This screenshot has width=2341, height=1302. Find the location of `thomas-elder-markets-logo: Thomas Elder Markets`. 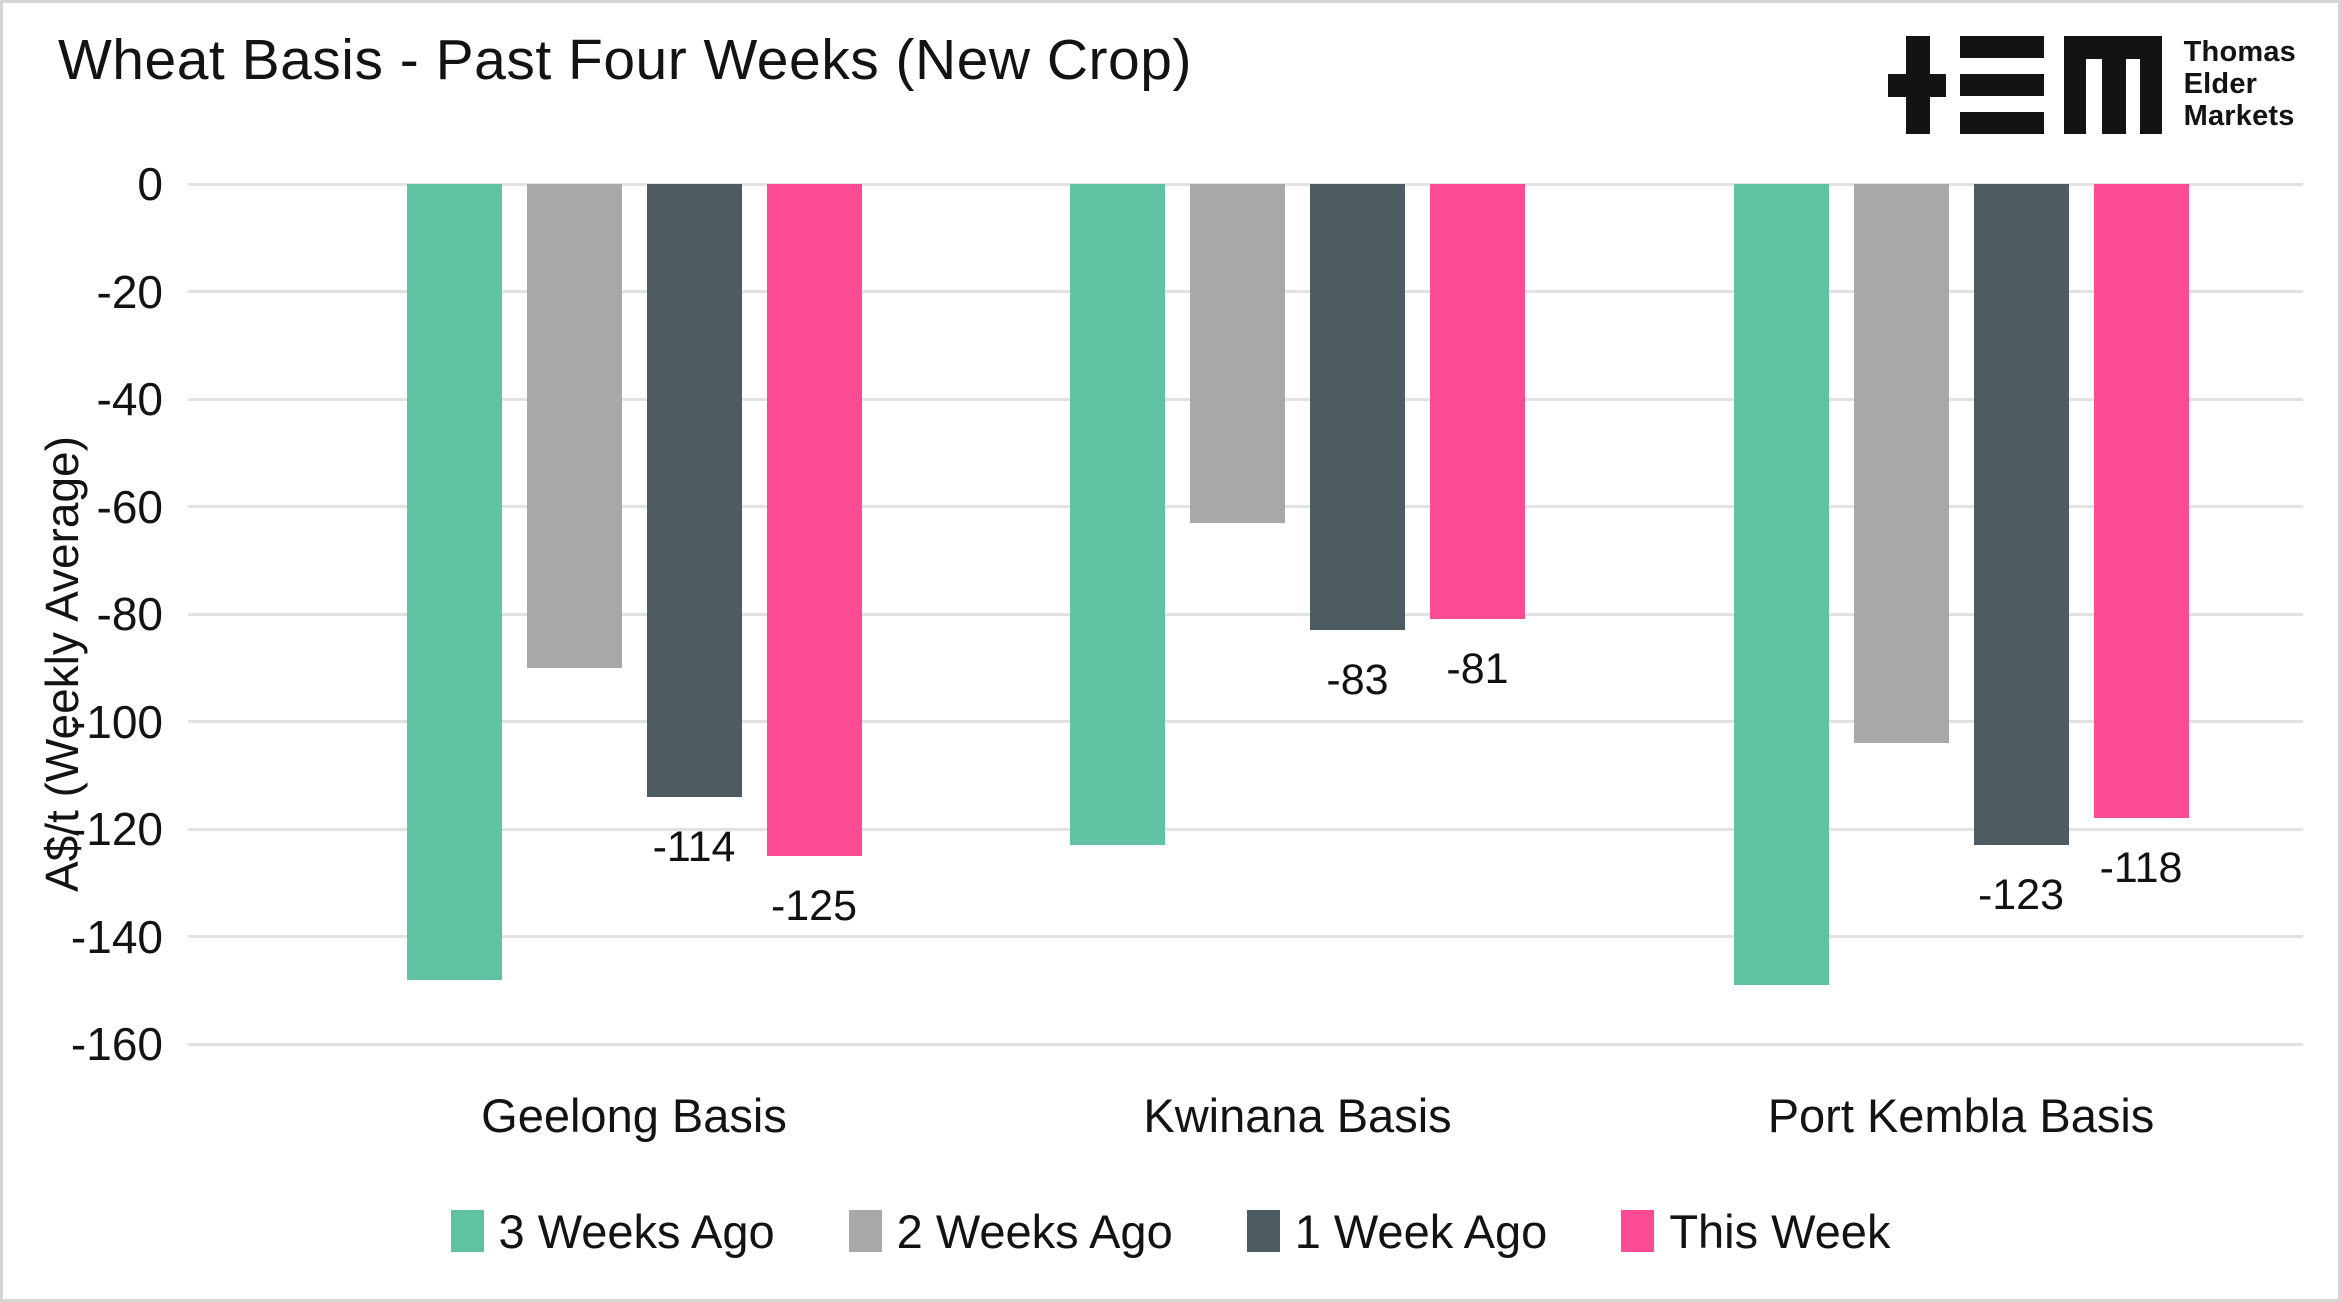

thomas-elder-markets-logo: Thomas Elder Markets is located at coordinates (2091, 85).